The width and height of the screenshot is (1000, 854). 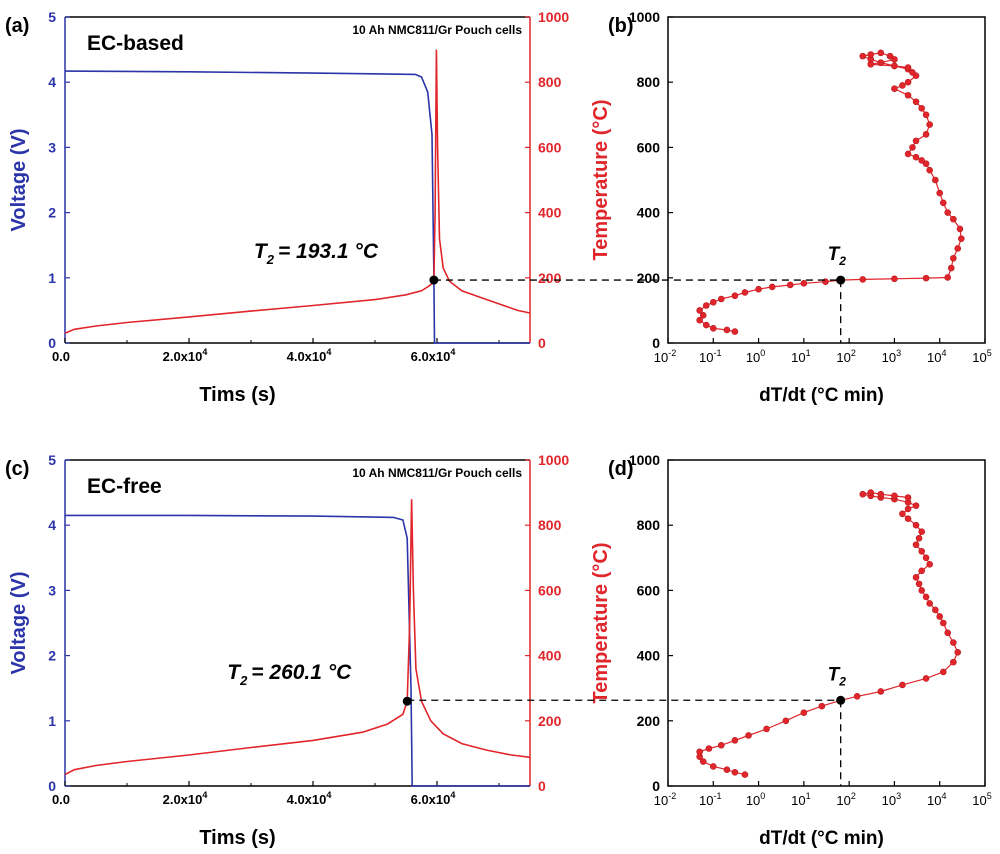 I want to click on panel-tag: EC-based, so click(x=135, y=43).